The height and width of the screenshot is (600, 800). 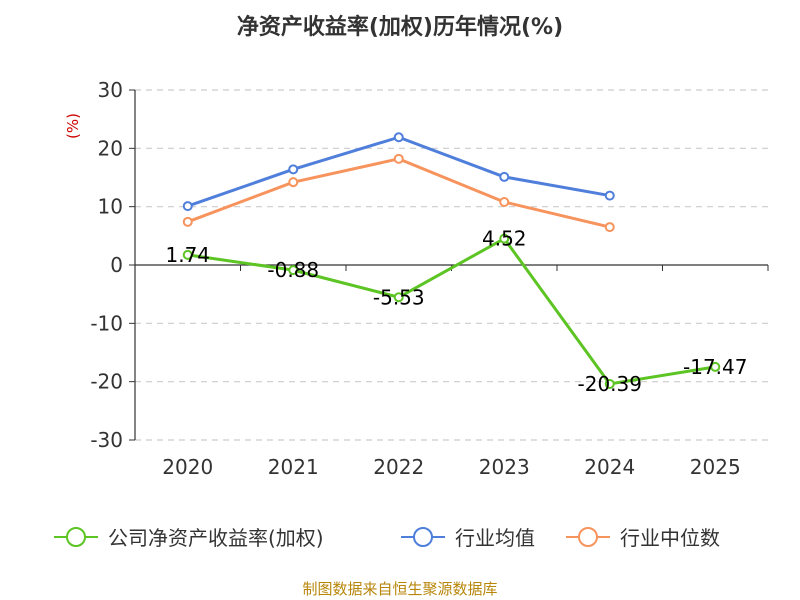 What do you see at coordinates (110, 148) in the screenshot?
I see `y-tick-label: 20` at bounding box center [110, 148].